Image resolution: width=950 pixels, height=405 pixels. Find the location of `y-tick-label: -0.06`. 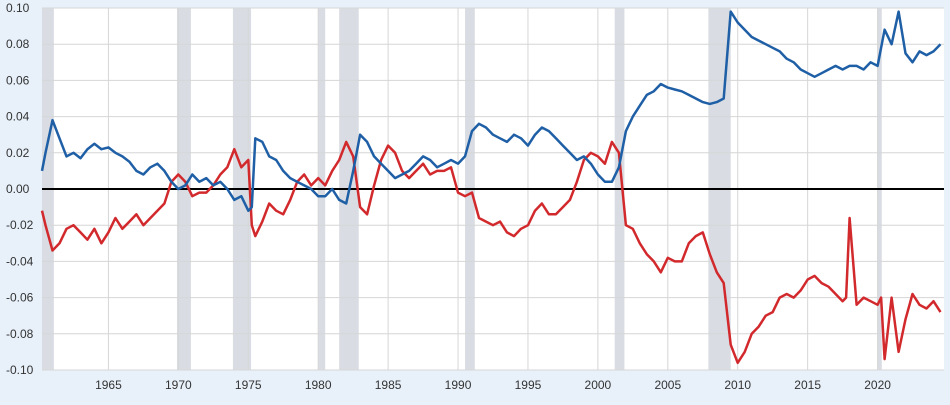

y-tick-label: -0.06 is located at coordinates (20, 298).